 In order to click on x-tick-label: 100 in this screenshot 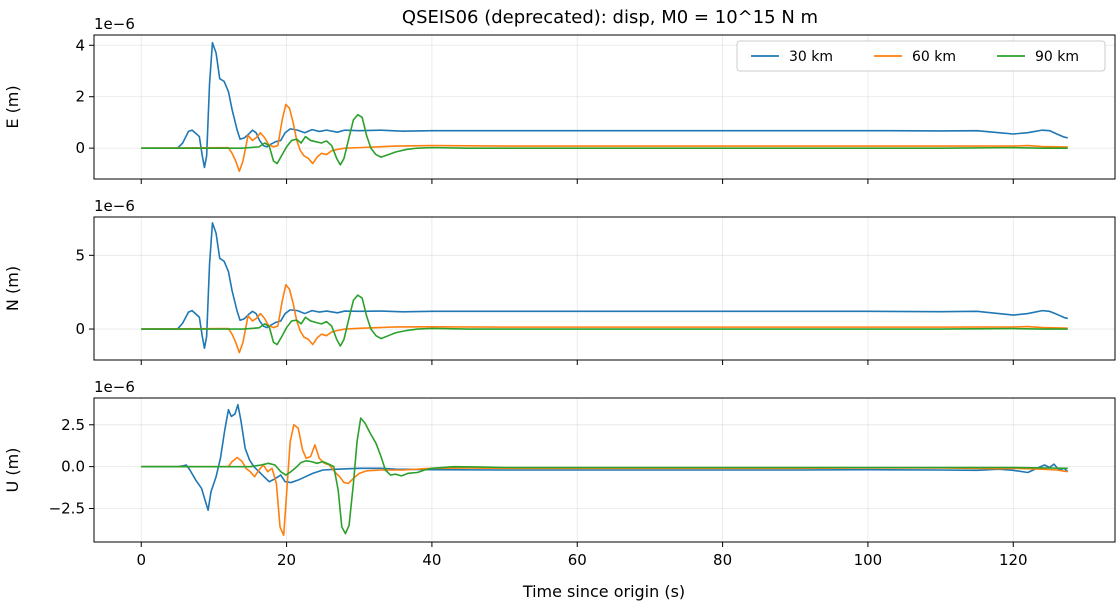, I will do `click(868, 560)`.